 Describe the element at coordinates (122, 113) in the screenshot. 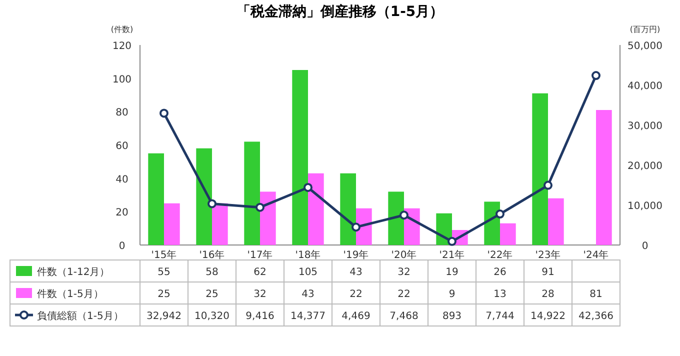

I see `y-tick-label: 80` at that location.